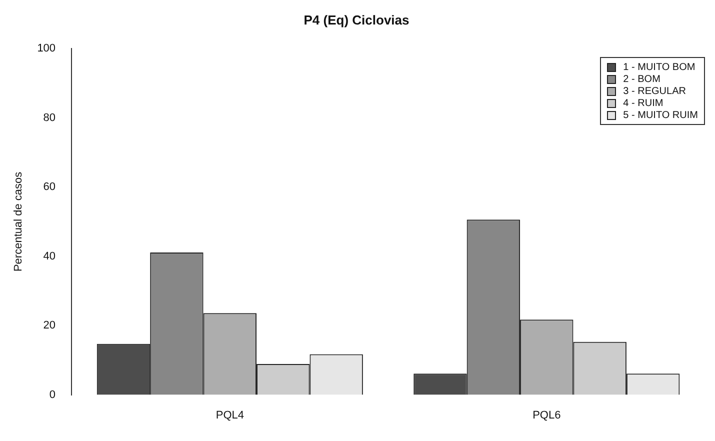 The height and width of the screenshot is (441, 715). I want to click on chart-title: P4 (Eq) Ciclovias, so click(357, 20).